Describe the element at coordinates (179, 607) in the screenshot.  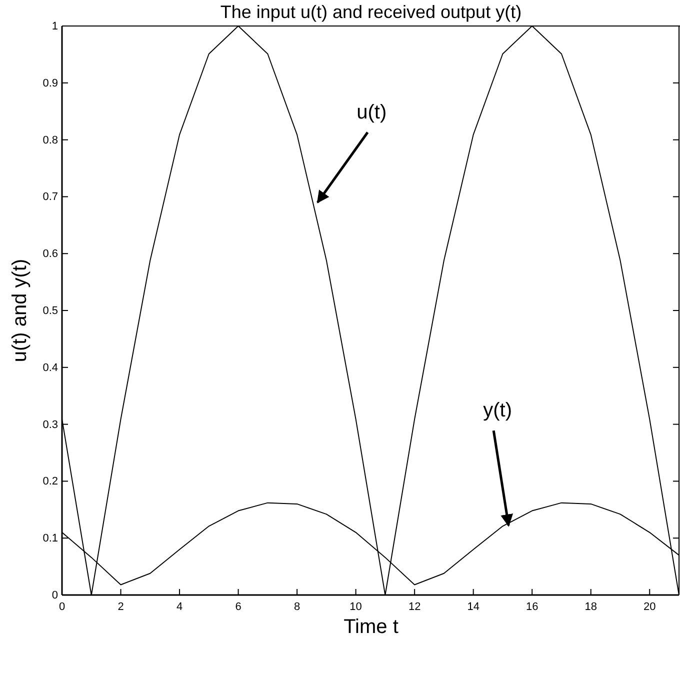
I see `x-tick-label: 4` at that location.